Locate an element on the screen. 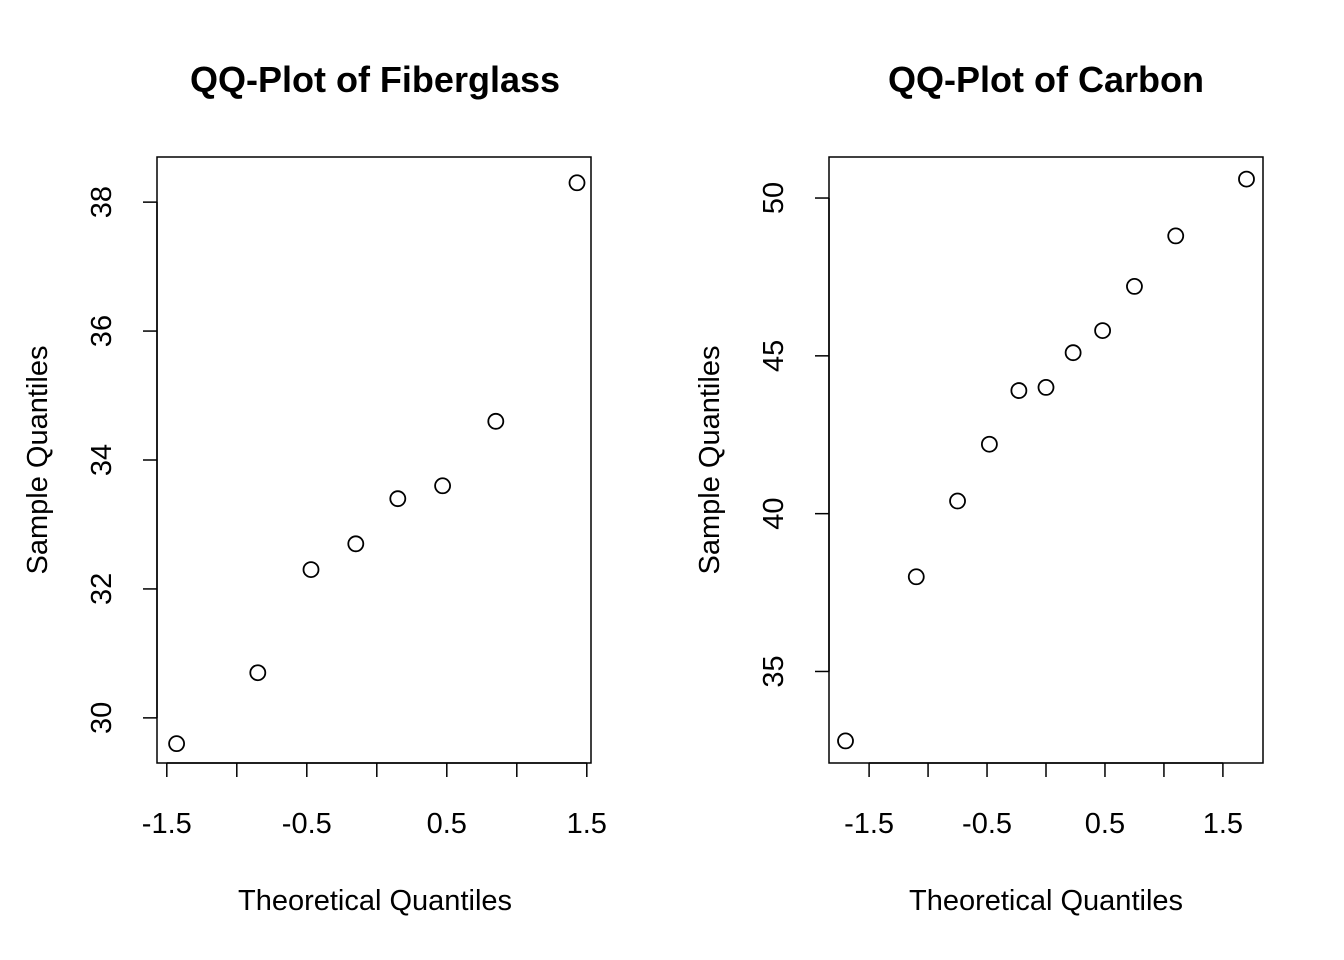 This screenshot has width=1344, height=960. y-tick-label: 40 is located at coordinates (774, 514).